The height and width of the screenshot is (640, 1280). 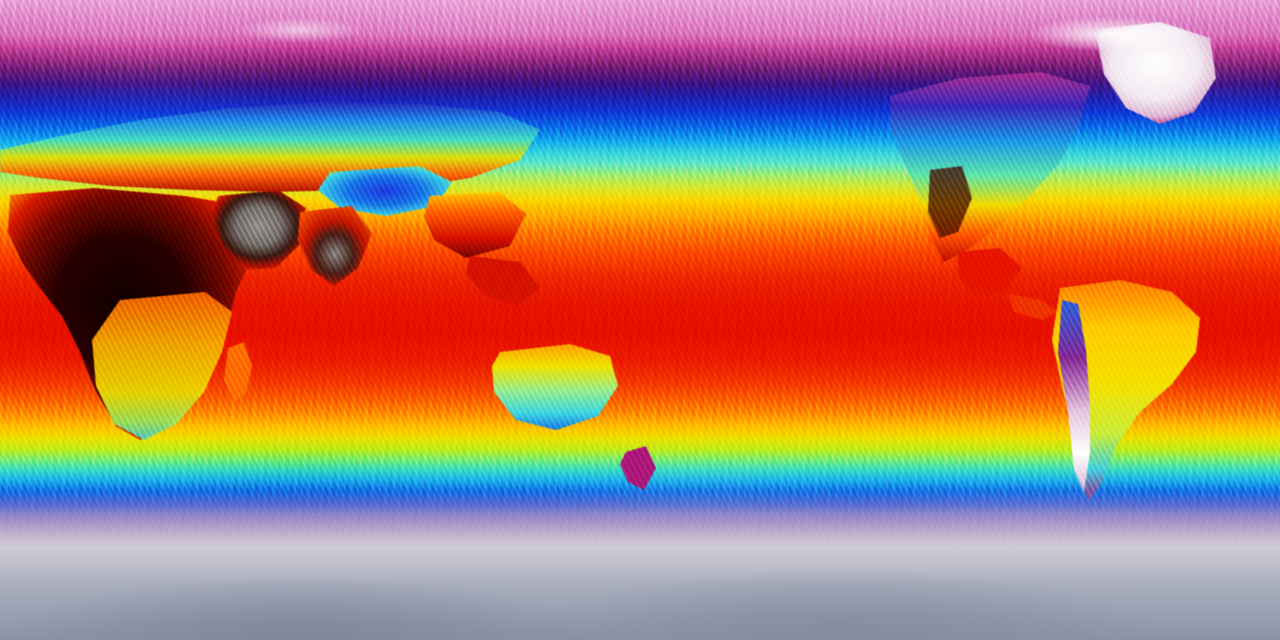 What do you see at coordinates (135, 314) in the screenshot?
I see `continent-africa` at bounding box center [135, 314].